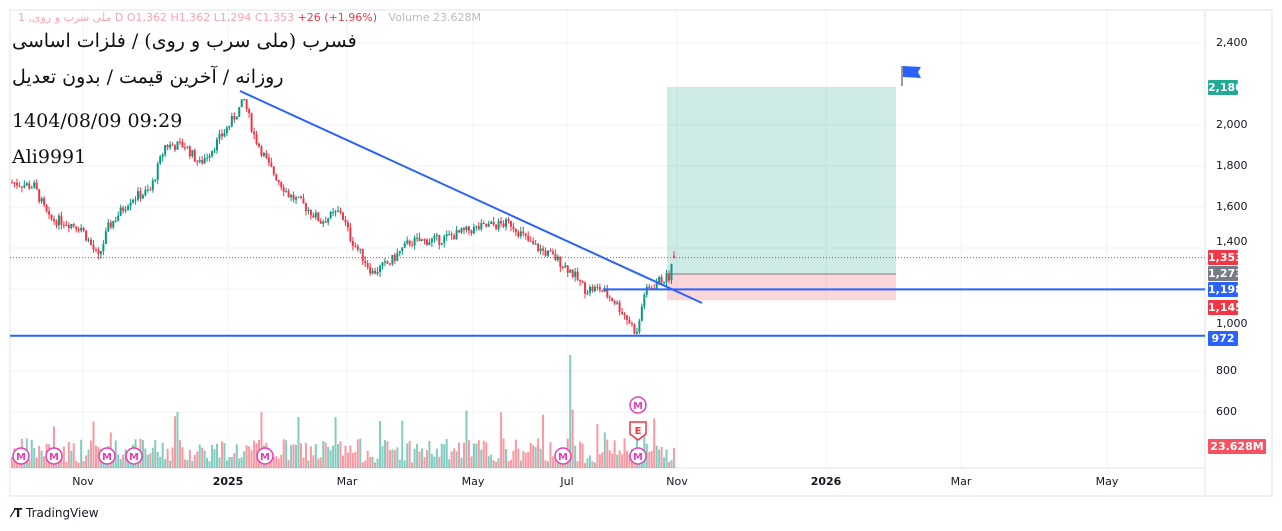 The height and width of the screenshot is (531, 1282). Describe the element at coordinates (184, 41) in the screenshot. I see `annotation-title: فسرب (ملی سرب و روی) / فلزات اساسی` at that location.